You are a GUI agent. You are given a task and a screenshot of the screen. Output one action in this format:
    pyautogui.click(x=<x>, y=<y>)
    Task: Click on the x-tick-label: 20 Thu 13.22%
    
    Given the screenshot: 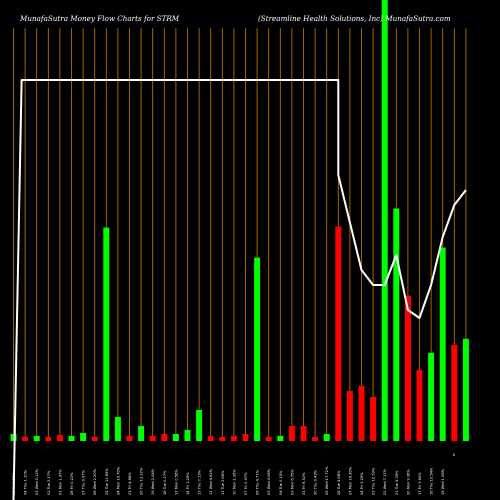 What is the action you would take?
    pyautogui.click(x=142, y=481)
    